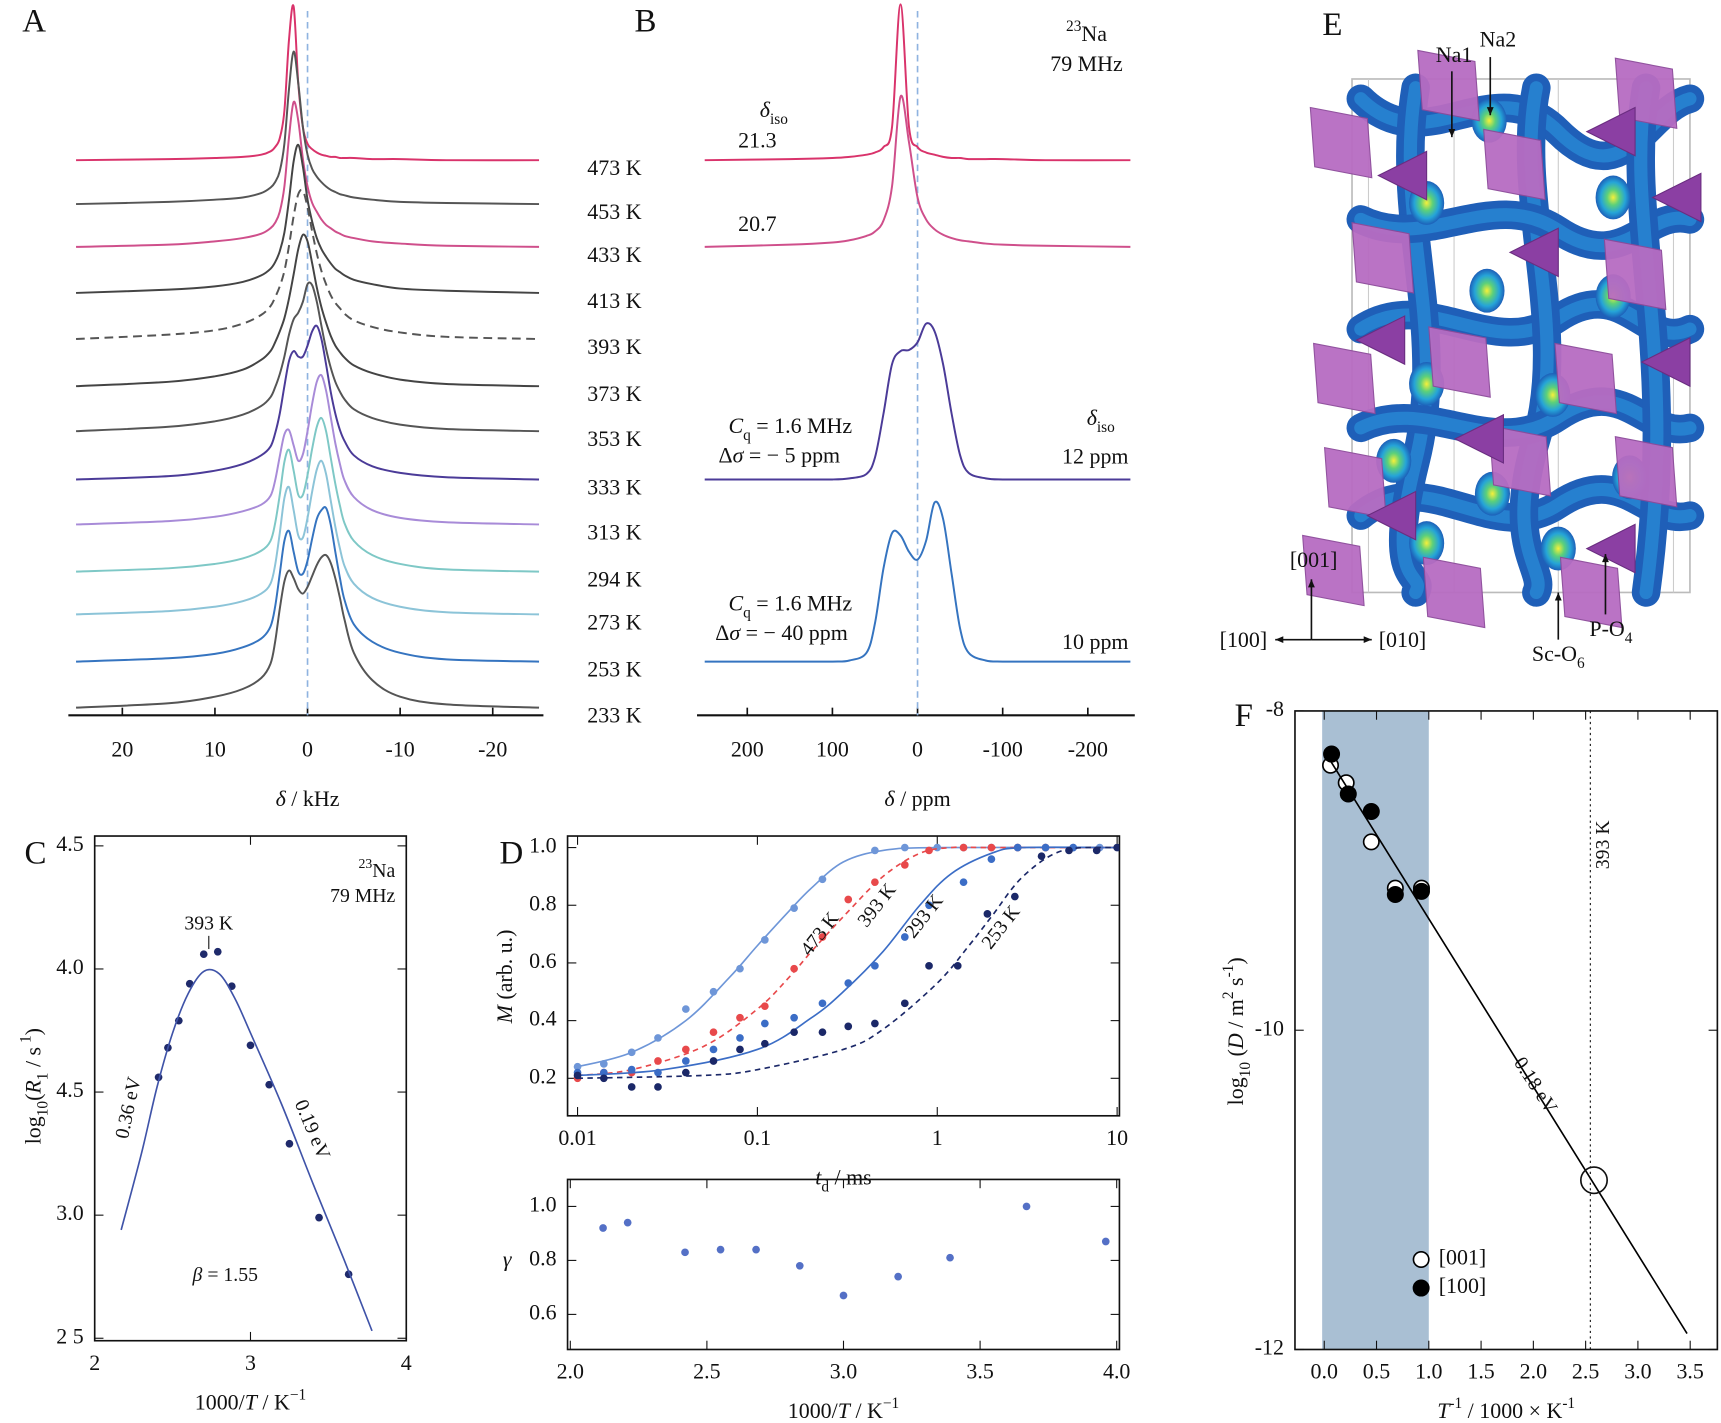 The height and width of the screenshot is (1423, 1721). I want to click on y-axis-label-part: / m, so click(1235, 1016).